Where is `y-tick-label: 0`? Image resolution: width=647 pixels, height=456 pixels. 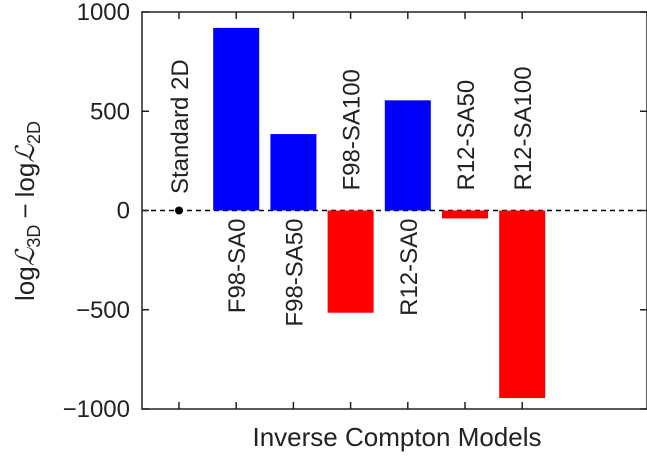 y-tick-label: 0 is located at coordinates (123, 211).